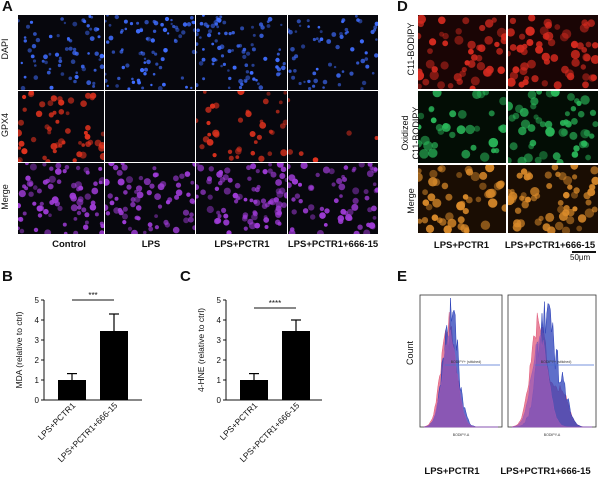  What do you see at coordinates (61, 198) in the screenshot?
I see `image-merge-control` at bounding box center [61, 198].